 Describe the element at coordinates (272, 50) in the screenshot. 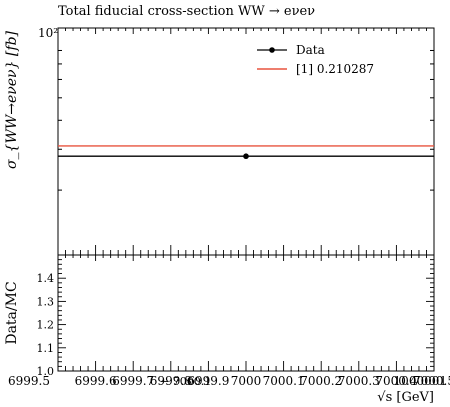

I see `legend-data-swatch-point` at that location.